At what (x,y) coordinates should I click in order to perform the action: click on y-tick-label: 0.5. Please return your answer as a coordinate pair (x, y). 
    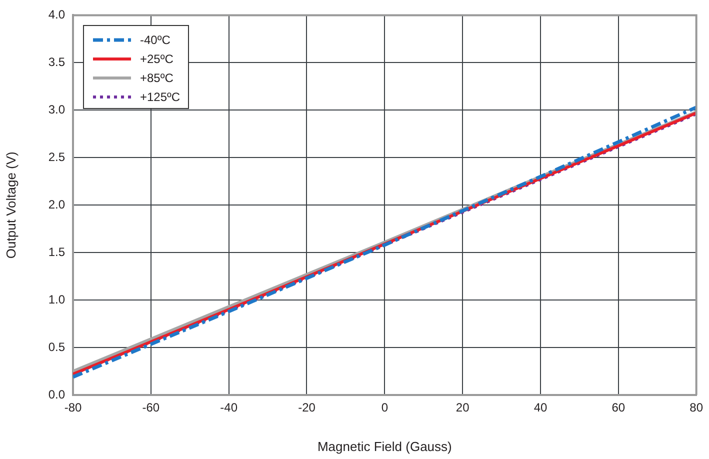
    Looking at the image, I should click on (57, 347).